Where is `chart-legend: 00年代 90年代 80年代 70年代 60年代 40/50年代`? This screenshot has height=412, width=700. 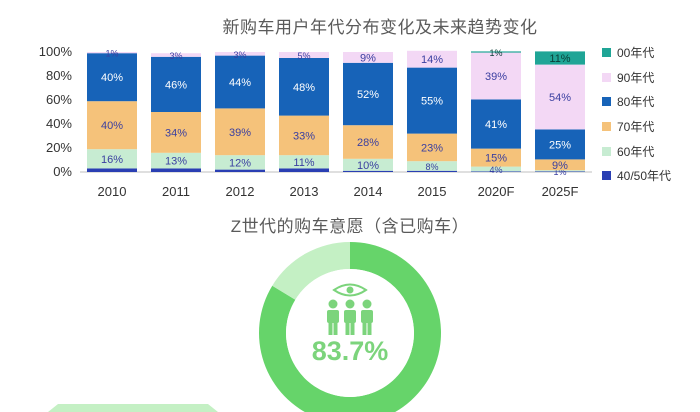 chart-legend: 00年代 90年代 80年代 70年代 60年代 40/50年代 is located at coordinates (636, 114).